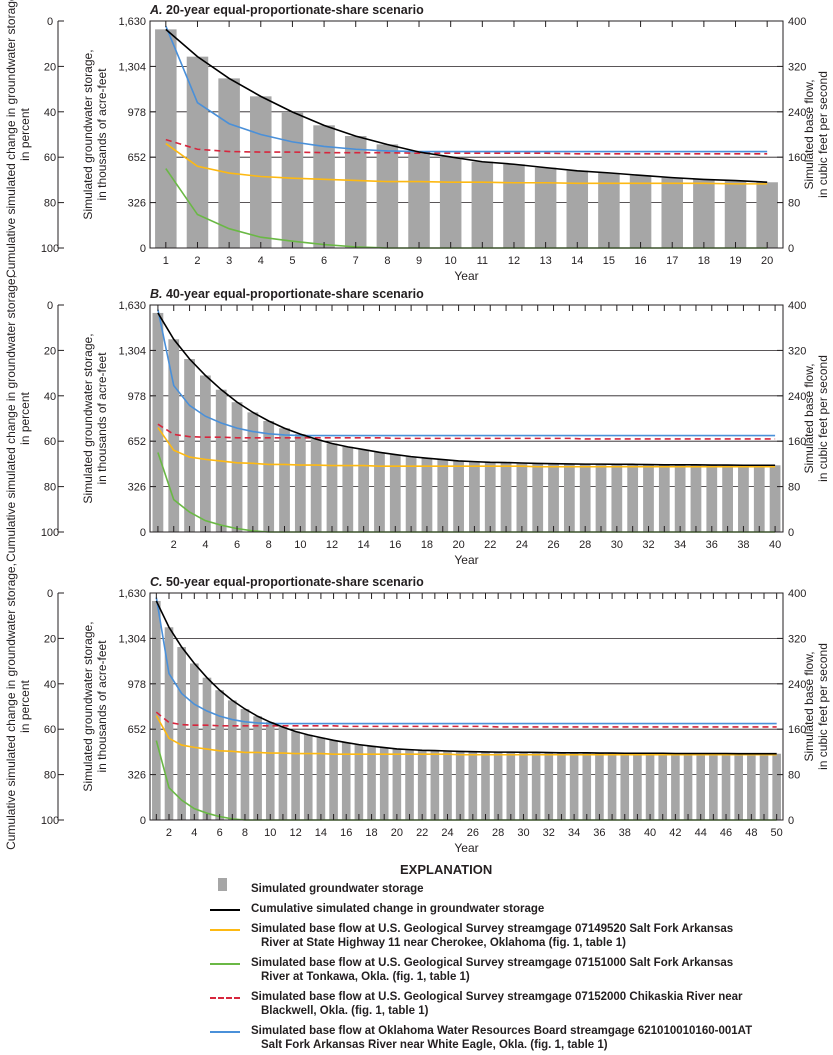 The width and height of the screenshot is (833, 1055). What do you see at coordinates (300, 545) in the screenshot?
I see `x-tick-label: 10` at bounding box center [300, 545].